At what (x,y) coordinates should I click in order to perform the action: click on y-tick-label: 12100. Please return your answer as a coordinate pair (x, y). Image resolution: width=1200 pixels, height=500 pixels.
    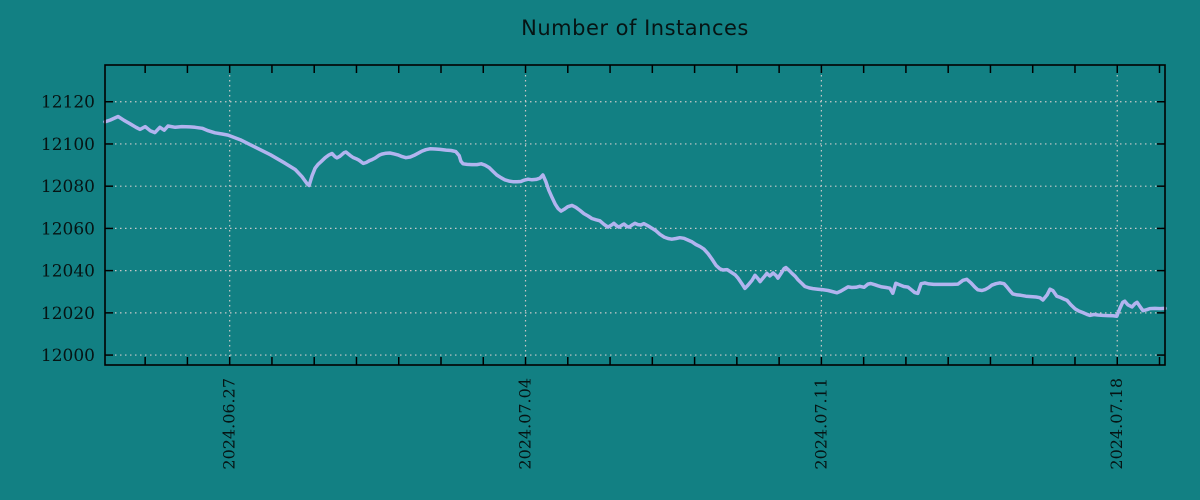
    Looking at the image, I should click on (68, 145).